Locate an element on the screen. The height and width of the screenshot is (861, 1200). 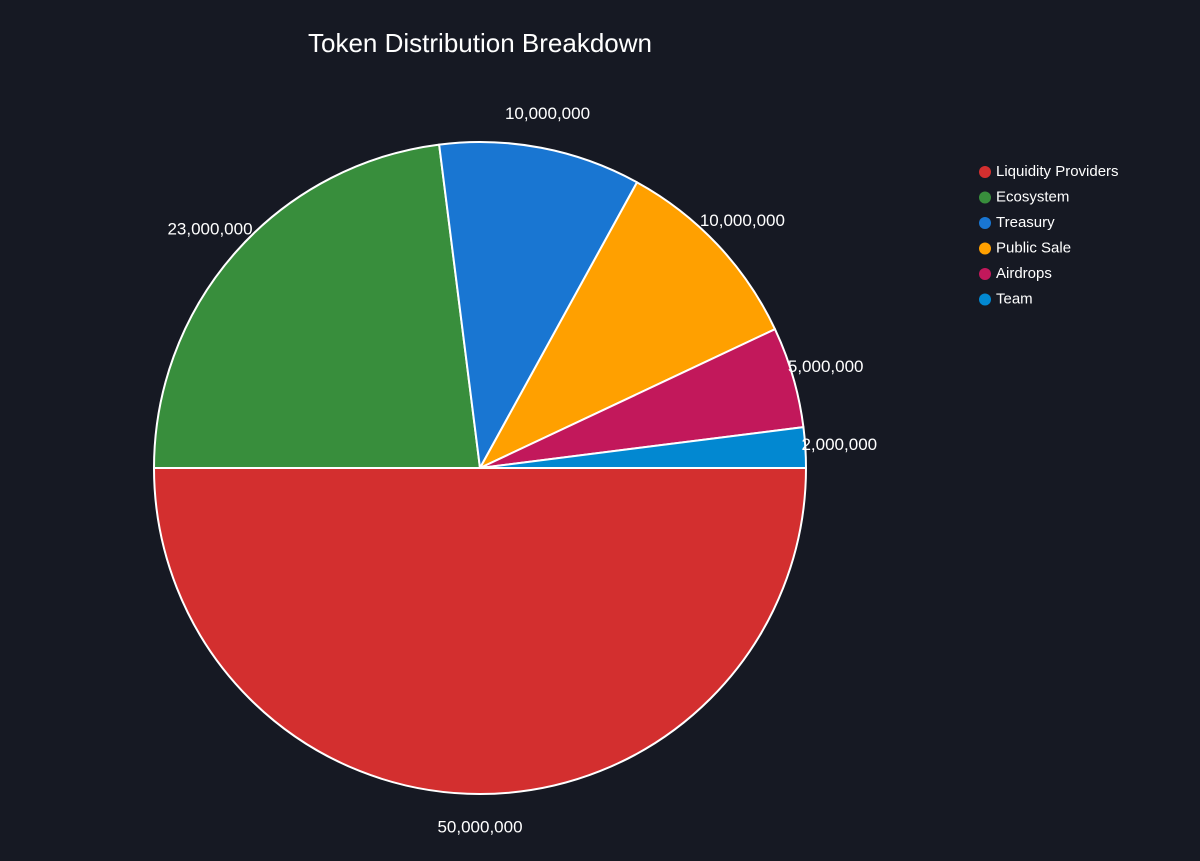
legend-item-treasury: Treasury is located at coordinates (1017, 222).